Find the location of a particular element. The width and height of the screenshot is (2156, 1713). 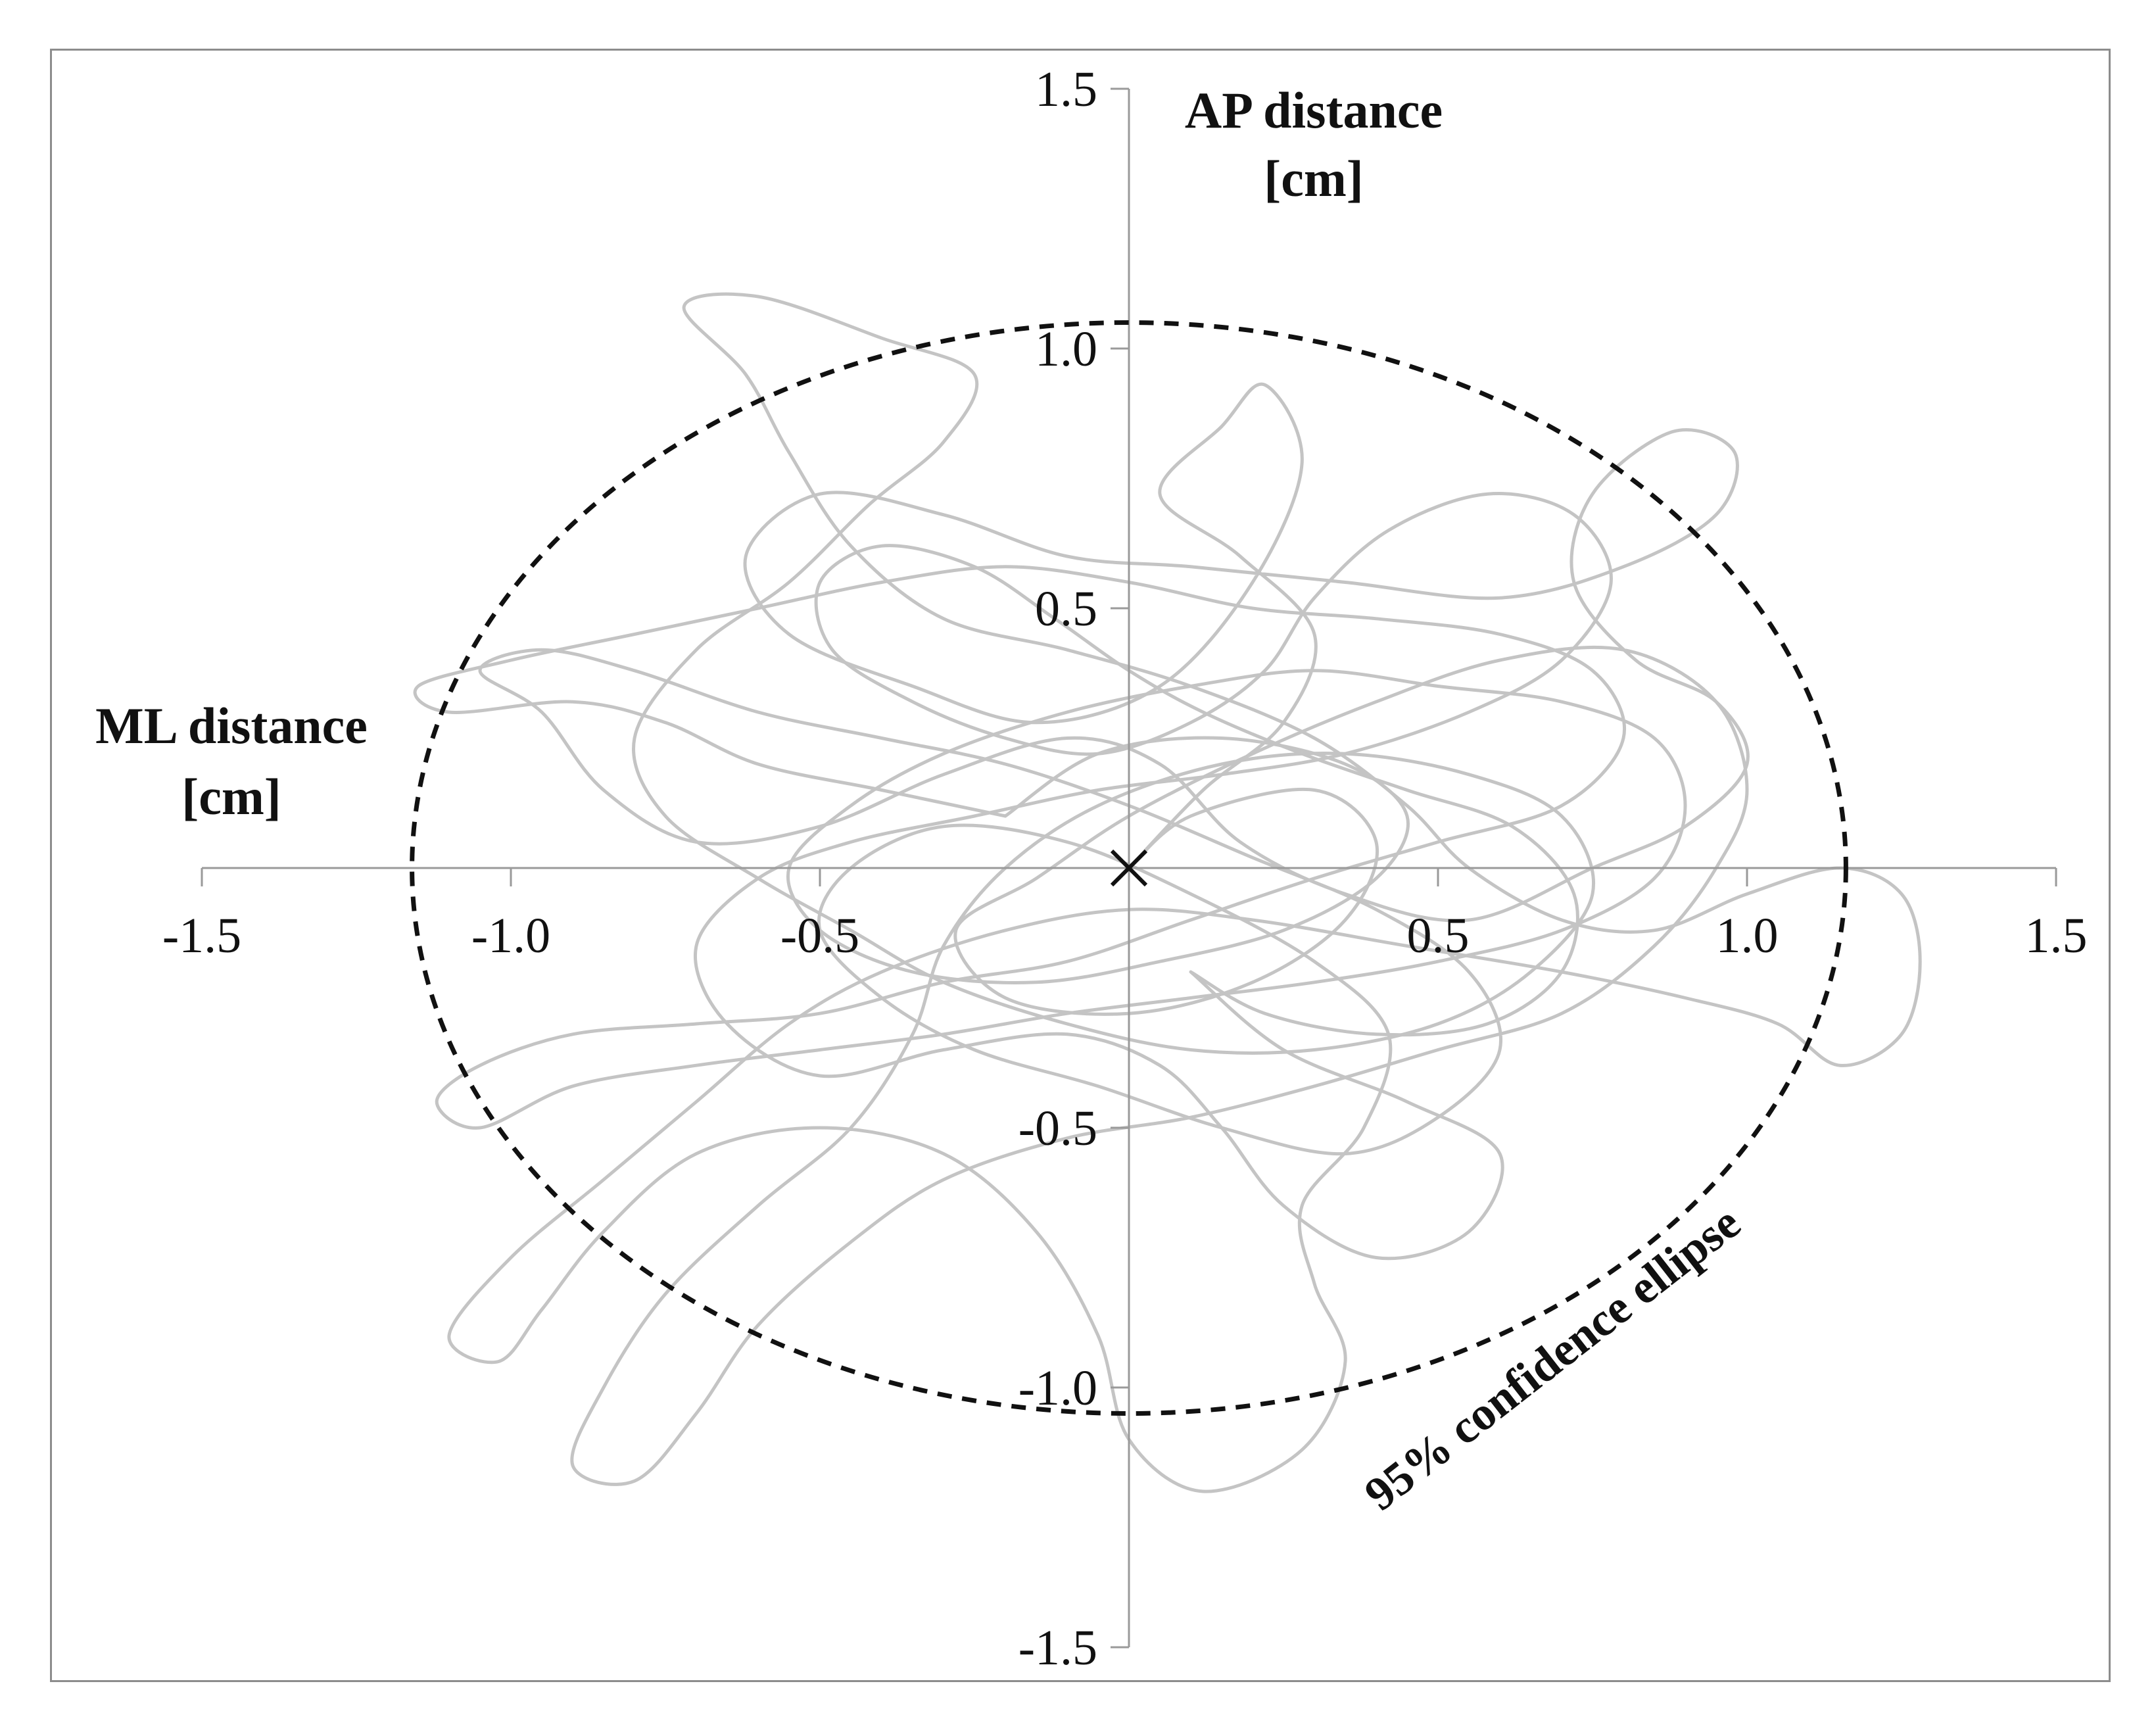

y-tick-label: 1.0 is located at coordinates (1066, 350).